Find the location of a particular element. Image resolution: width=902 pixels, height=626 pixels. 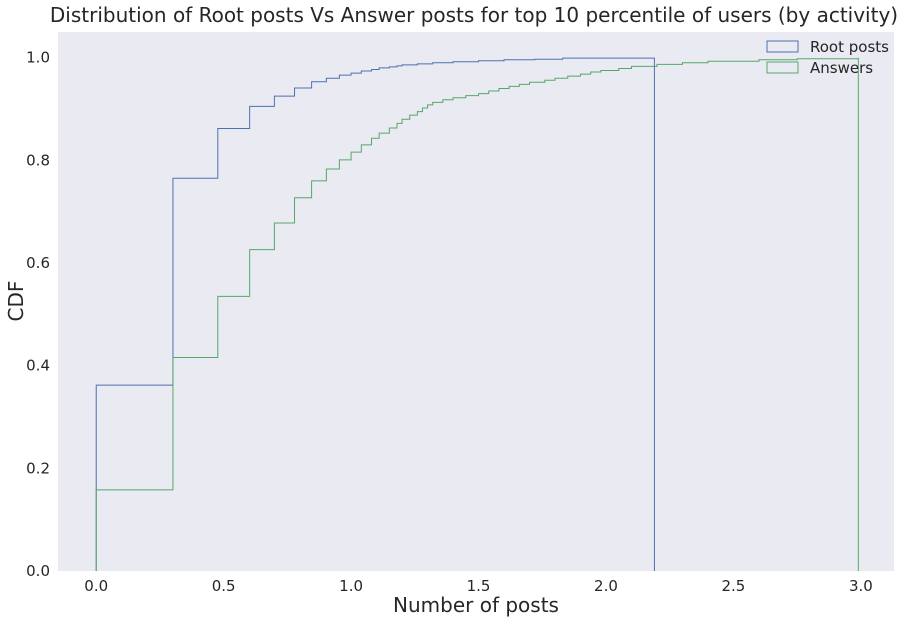

x-tick-label: 1.5 is located at coordinates (479, 586).